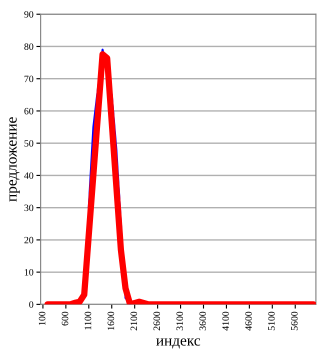 The image size is (325, 356). Describe the element at coordinates (14, 159) in the screenshot. I see `y-axis-title: предложение` at that location.